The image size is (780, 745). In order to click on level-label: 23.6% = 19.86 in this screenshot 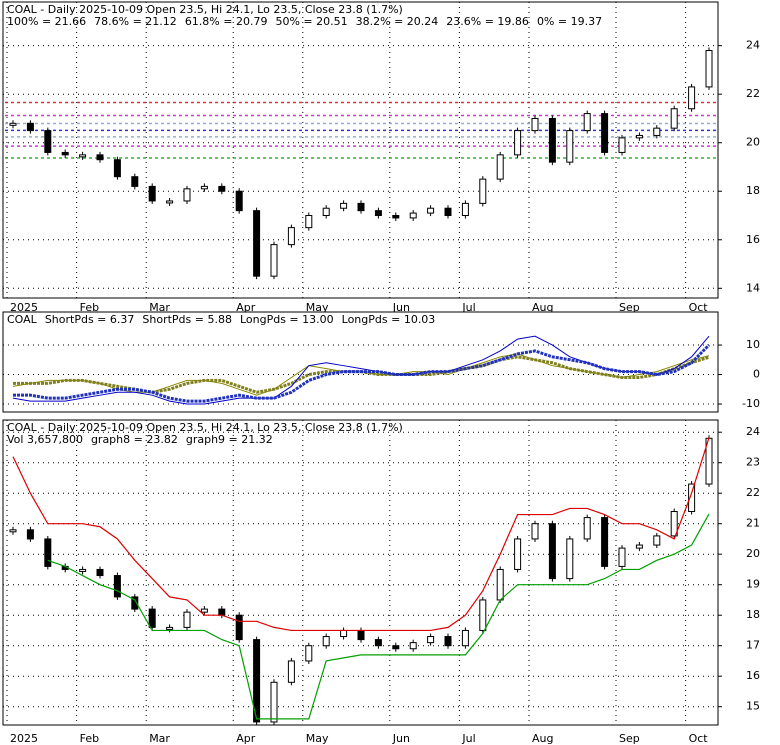, I will do `click(487, 21)`.